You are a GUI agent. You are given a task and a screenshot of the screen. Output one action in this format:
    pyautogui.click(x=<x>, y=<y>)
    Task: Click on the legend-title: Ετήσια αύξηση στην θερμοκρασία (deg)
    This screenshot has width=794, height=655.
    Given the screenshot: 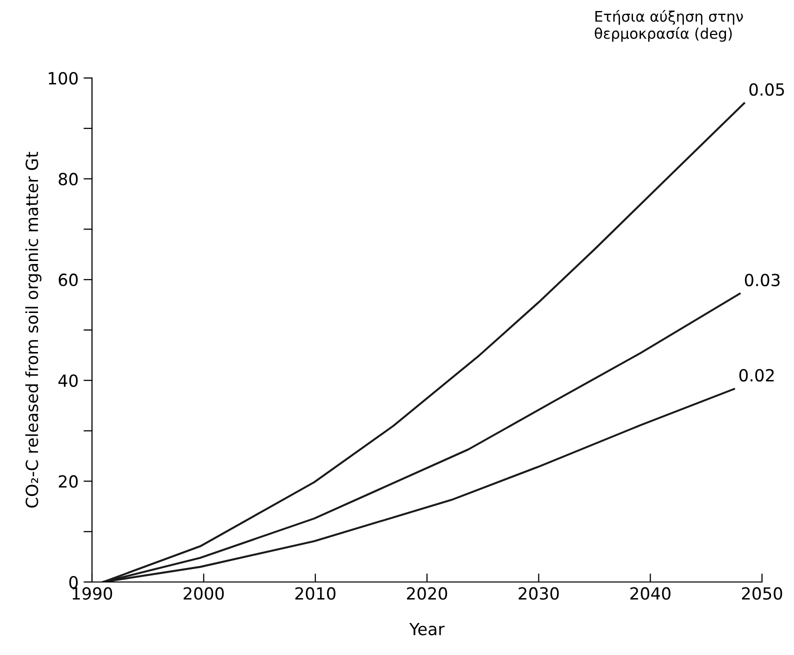 What is the action you would take?
    pyautogui.click(x=668, y=26)
    